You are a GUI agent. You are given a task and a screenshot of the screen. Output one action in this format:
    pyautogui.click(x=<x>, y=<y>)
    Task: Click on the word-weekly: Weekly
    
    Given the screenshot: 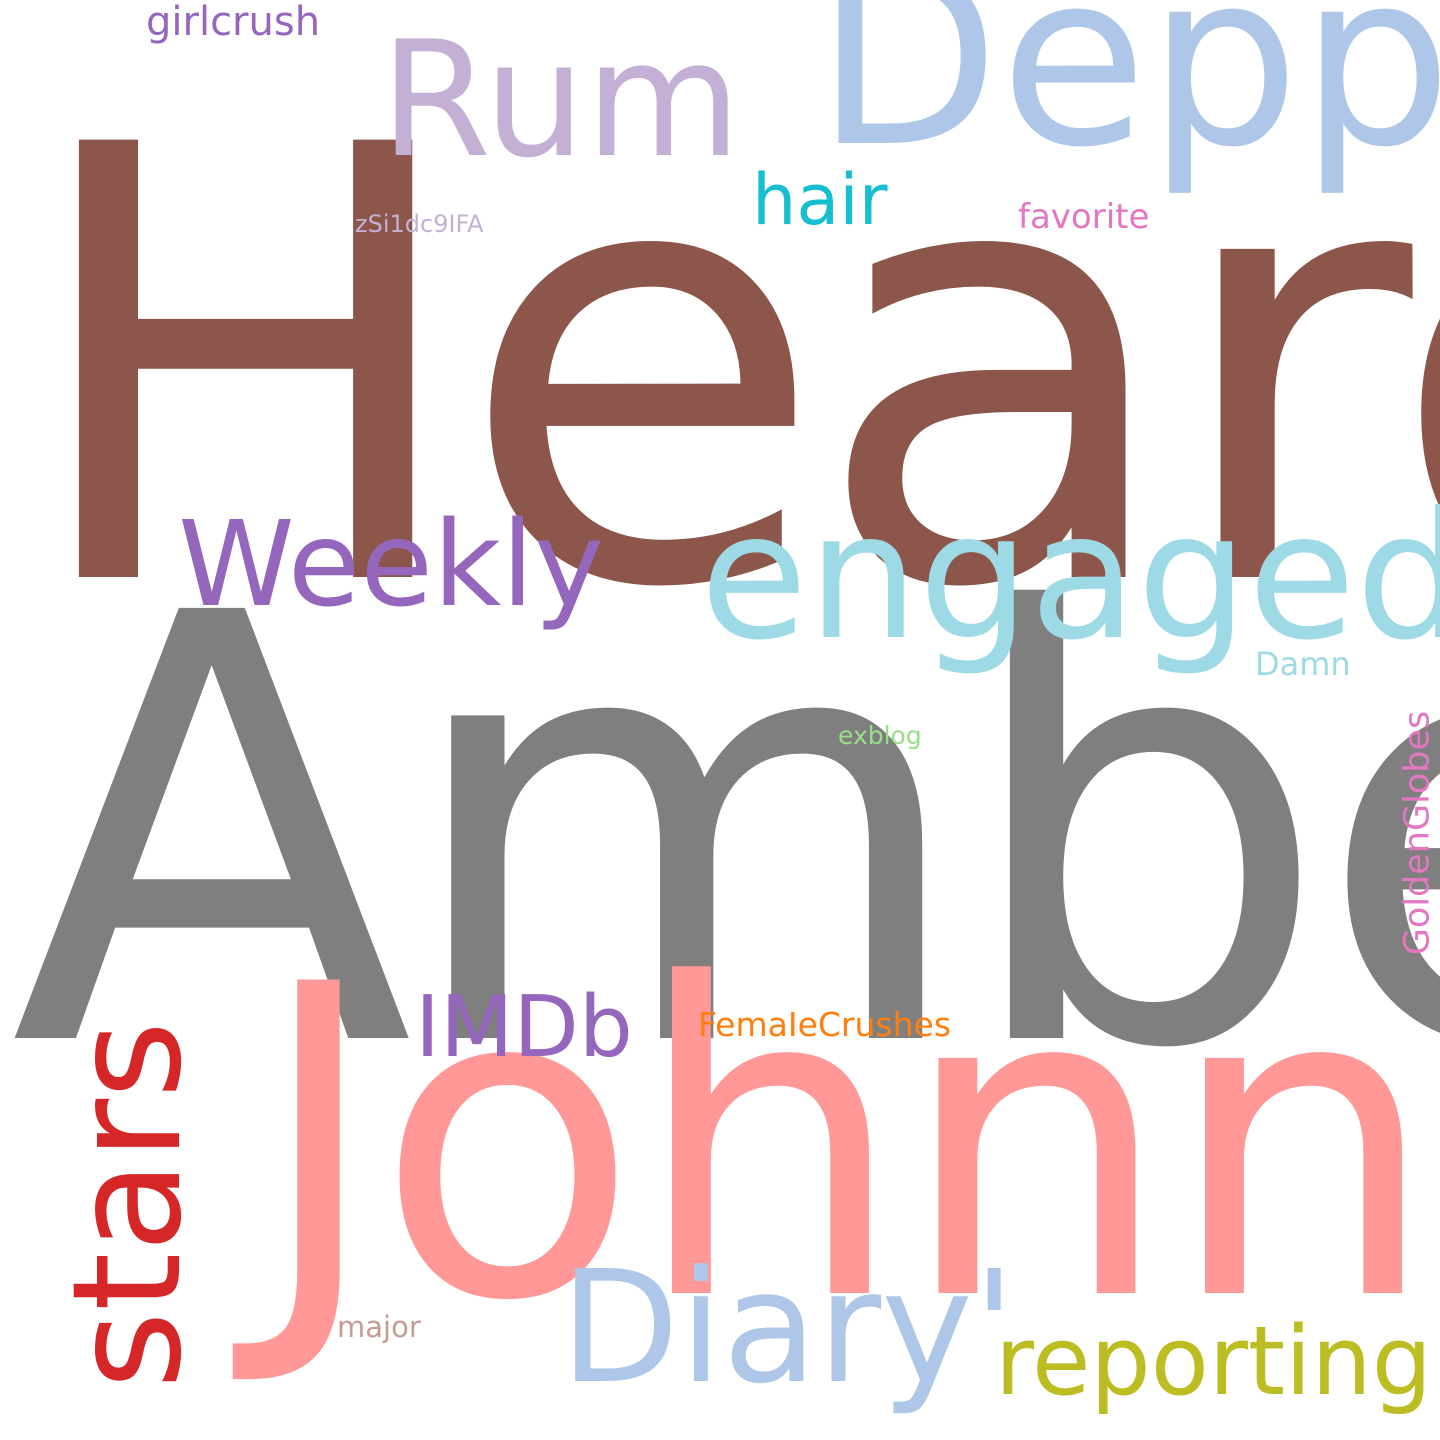 What is the action you would take?
    pyautogui.click(x=391, y=564)
    